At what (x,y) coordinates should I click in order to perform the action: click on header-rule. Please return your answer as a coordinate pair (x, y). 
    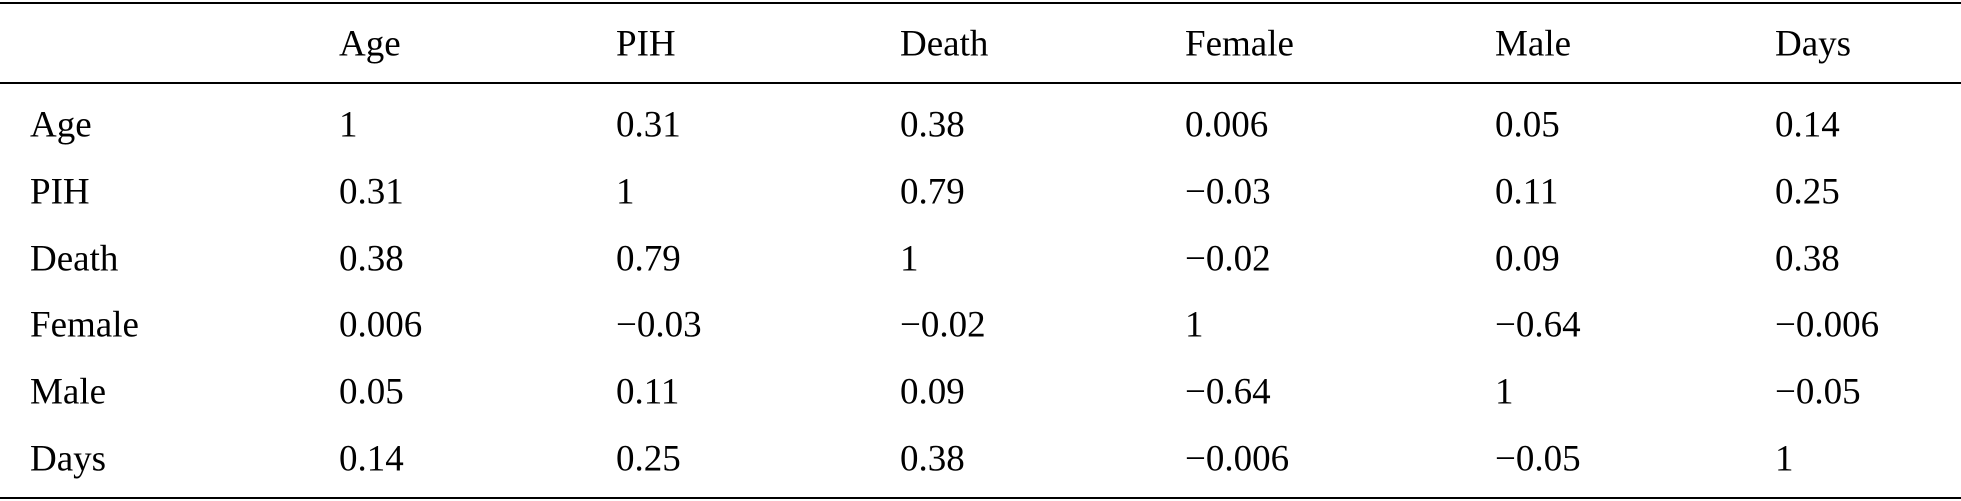
    Looking at the image, I should click on (980, 83).